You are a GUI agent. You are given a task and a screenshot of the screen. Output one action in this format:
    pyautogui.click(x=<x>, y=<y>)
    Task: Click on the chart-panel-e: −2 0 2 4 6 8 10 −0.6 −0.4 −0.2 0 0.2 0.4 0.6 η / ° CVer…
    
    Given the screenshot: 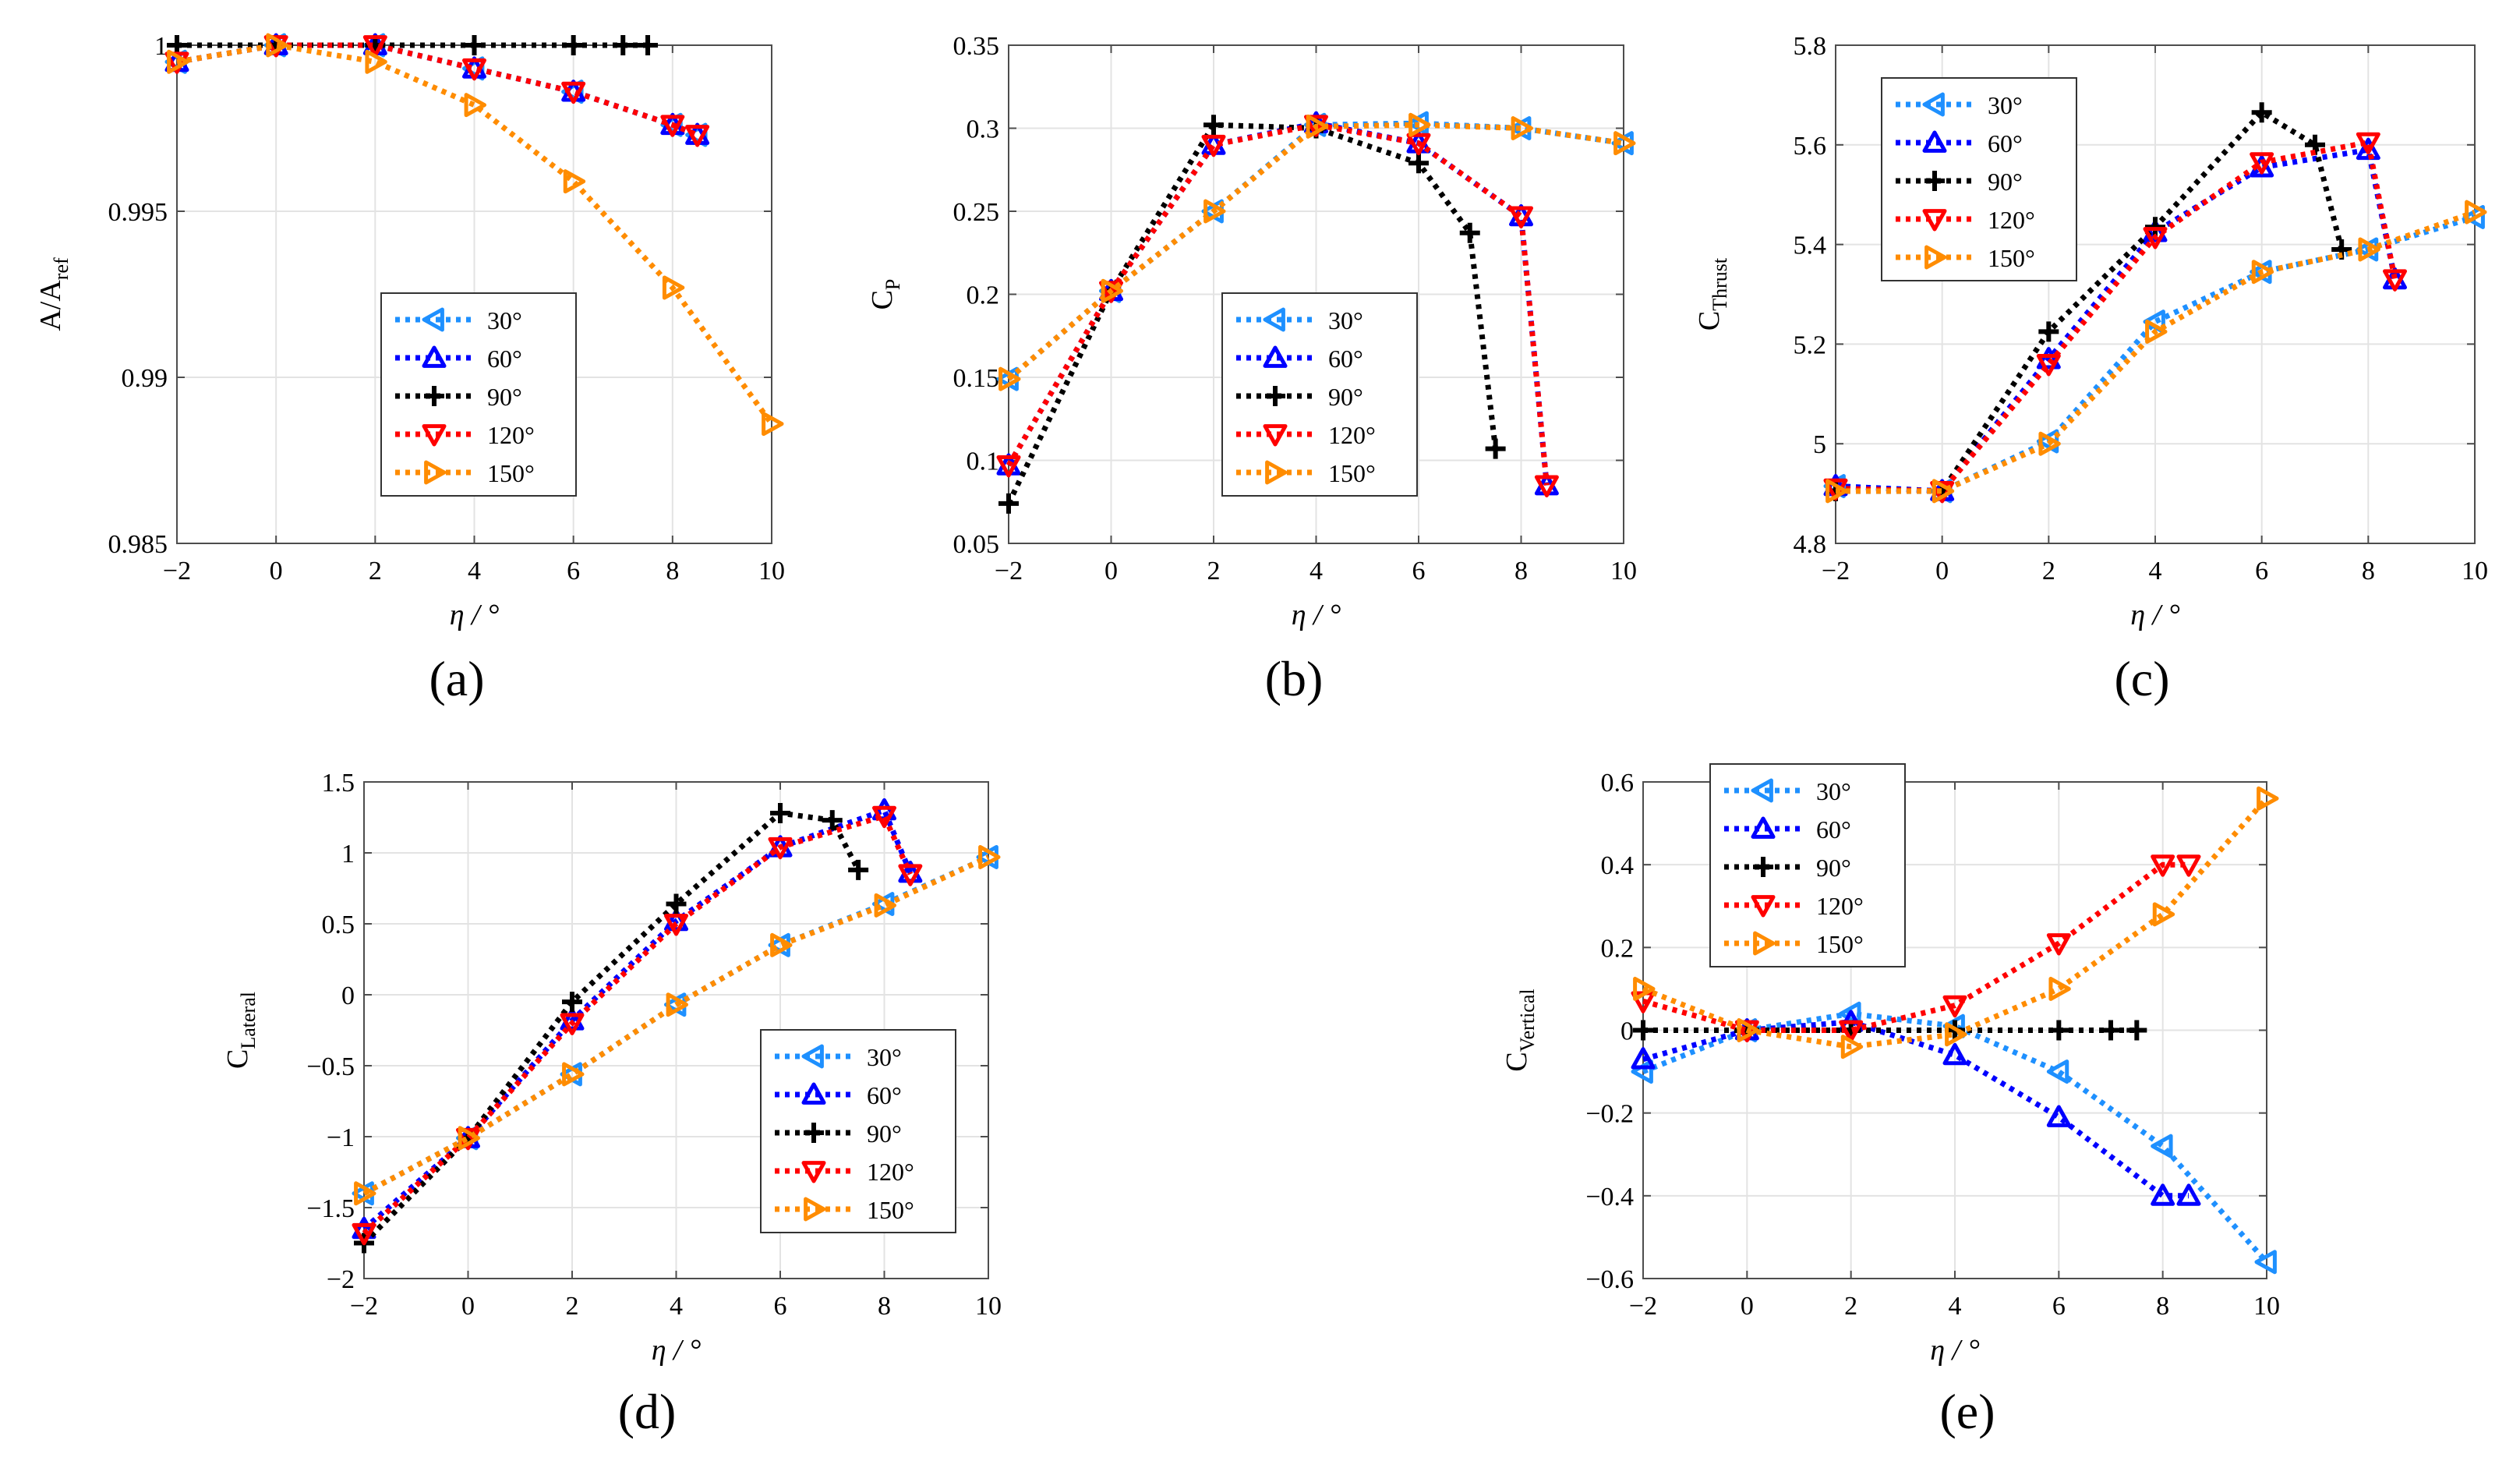 What is the action you would take?
    pyautogui.click(x=1890, y=1101)
    